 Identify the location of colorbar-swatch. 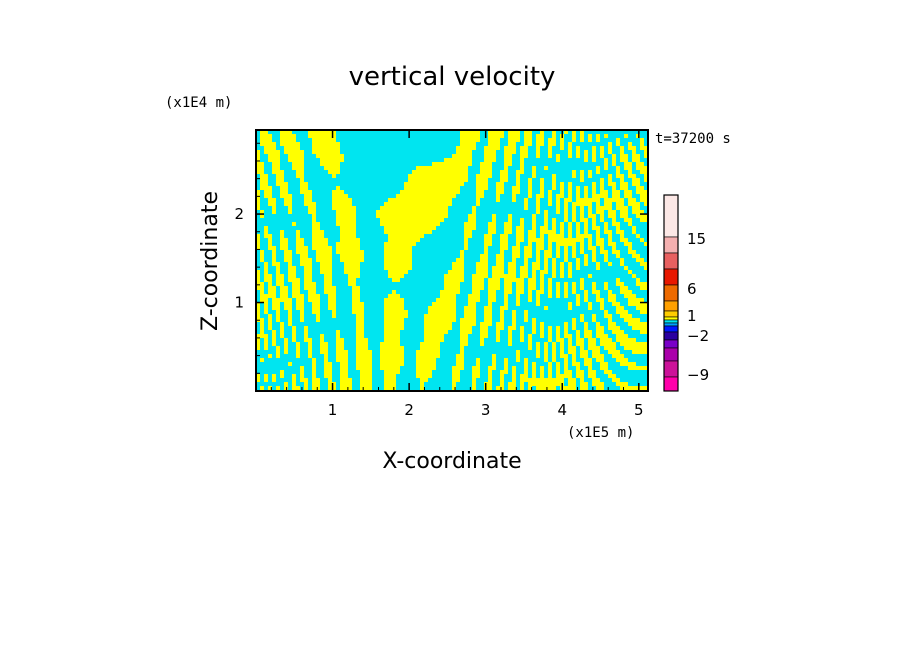
(671, 329).